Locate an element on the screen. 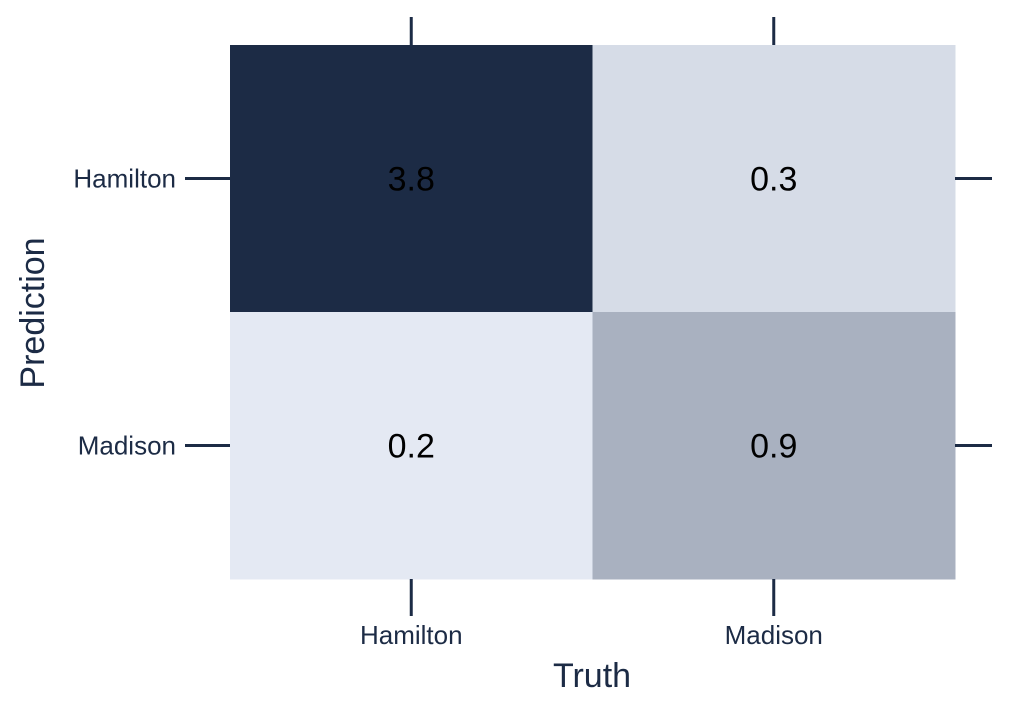 This screenshot has width=1009, height=712. y-tick-label: Hamilton is located at coordinates (124, 179).